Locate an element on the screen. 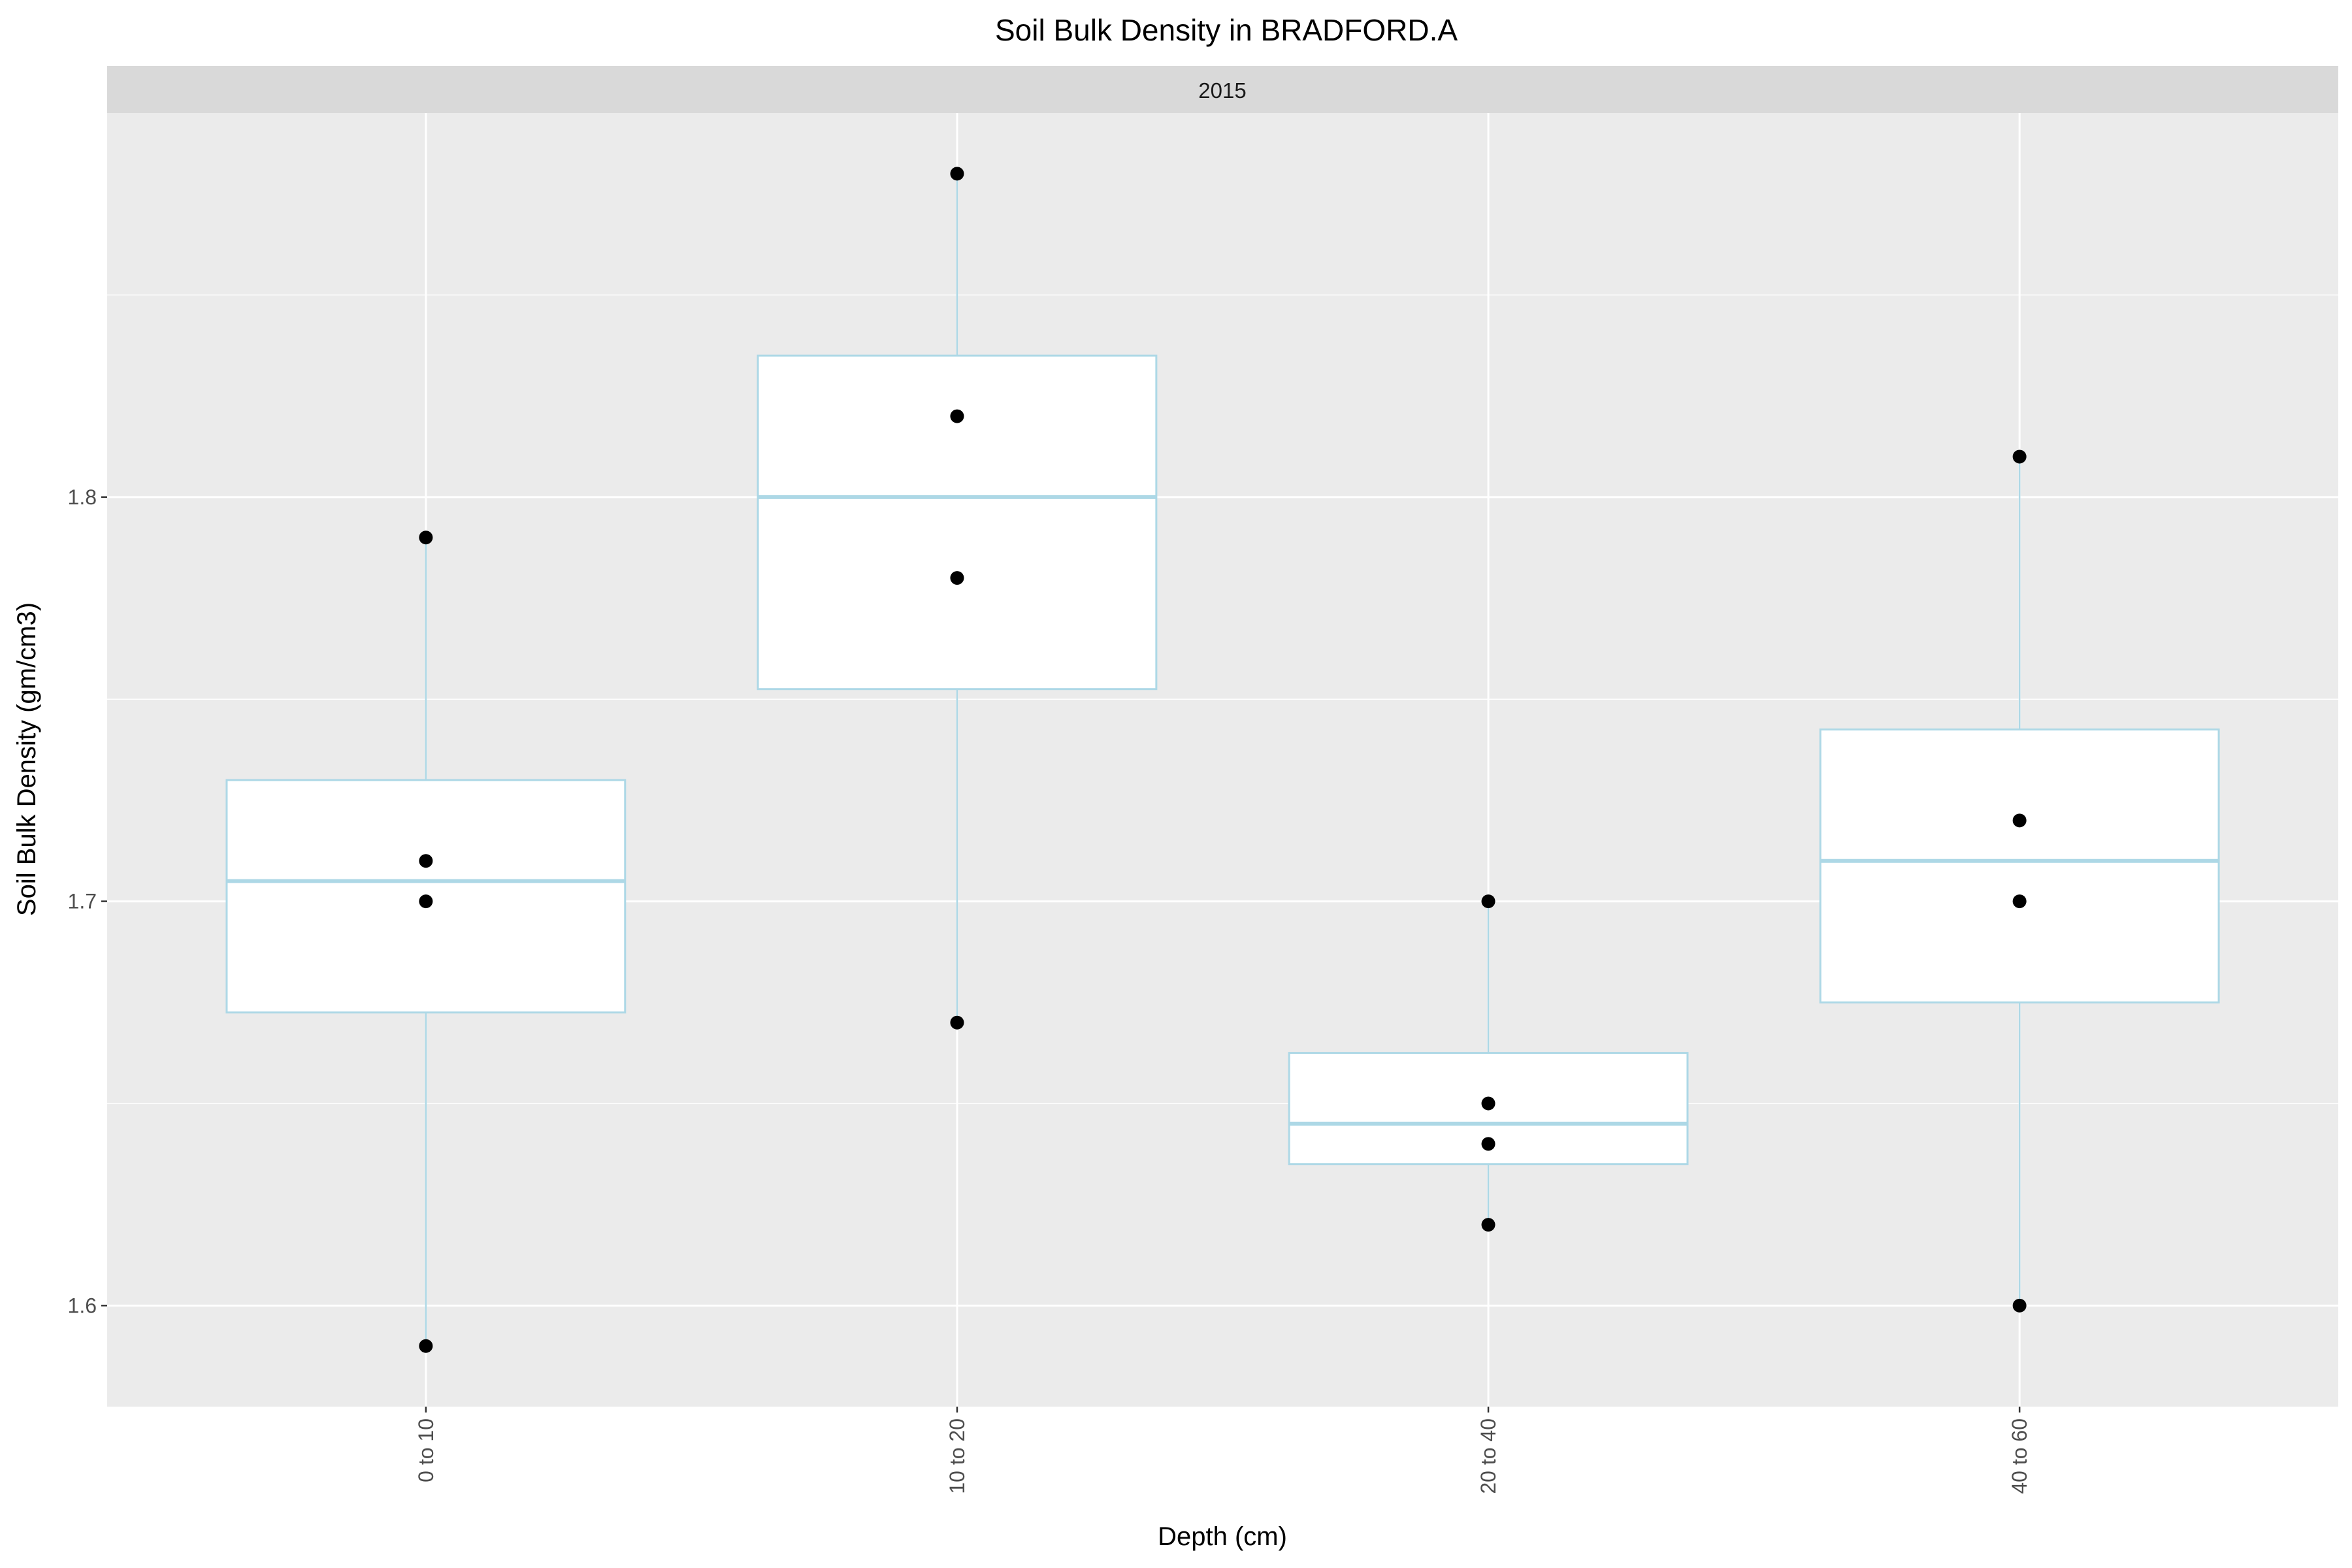  y-tick-label: 1.6 is located at coordinates (82, 1305).